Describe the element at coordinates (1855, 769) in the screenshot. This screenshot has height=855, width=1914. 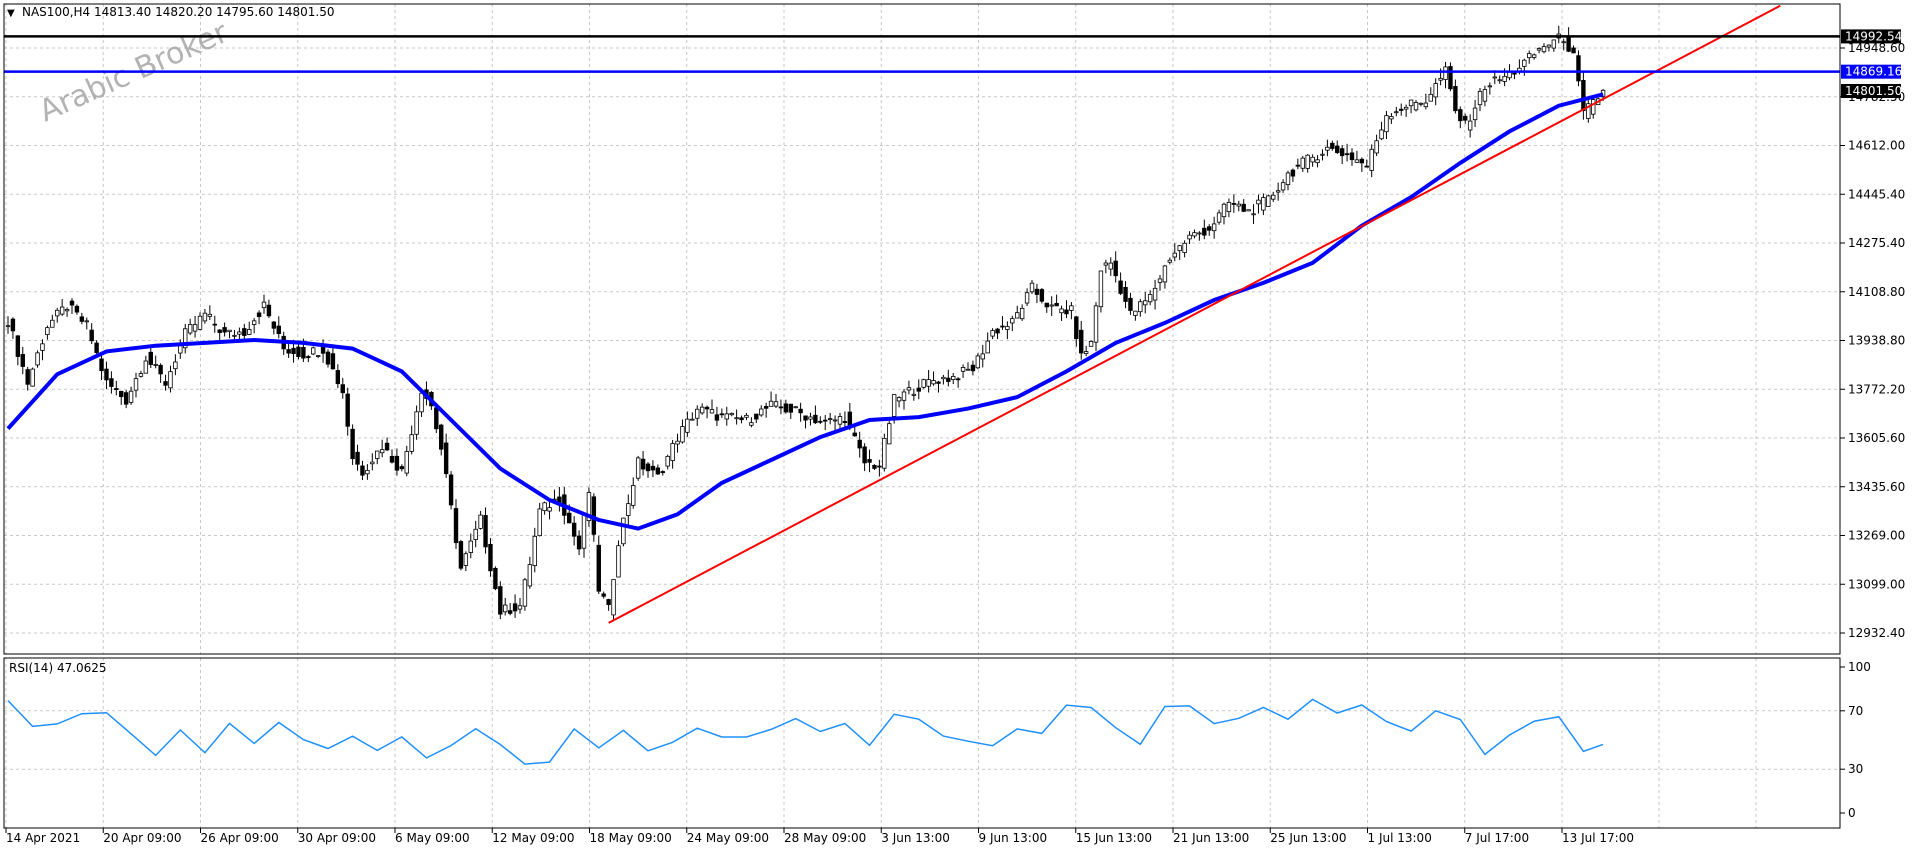
I see `rsi-tick-label: 30` at that location.